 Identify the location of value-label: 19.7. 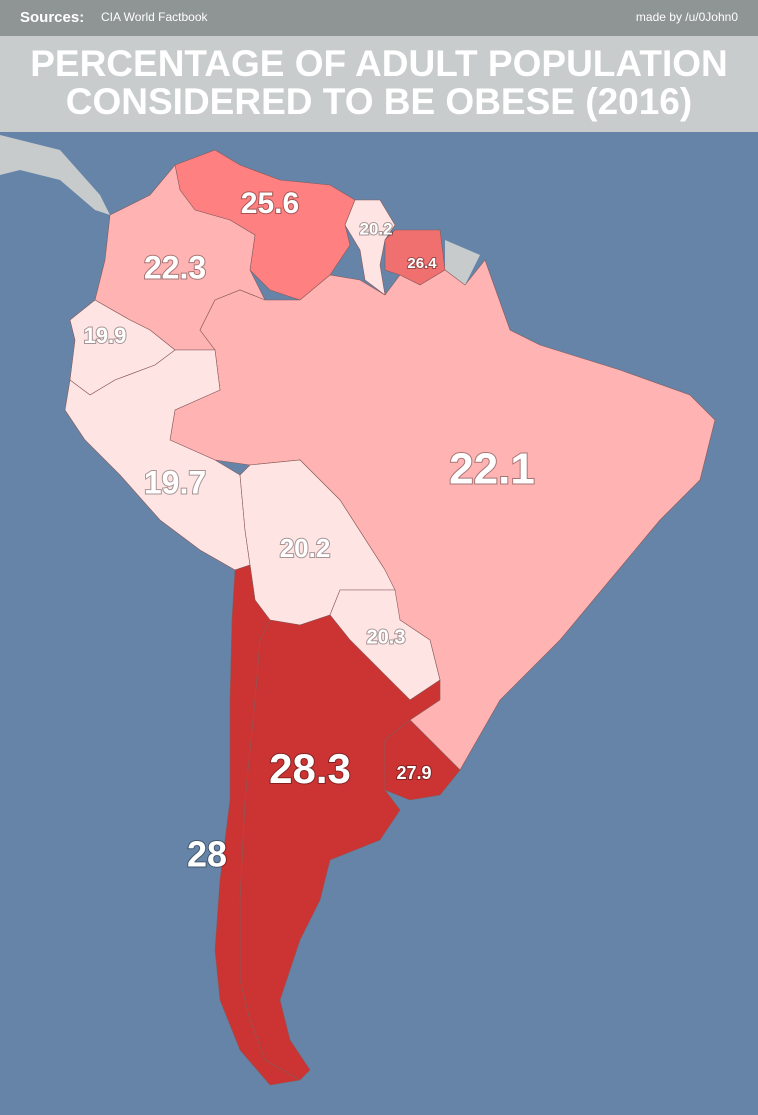
(175, 482).